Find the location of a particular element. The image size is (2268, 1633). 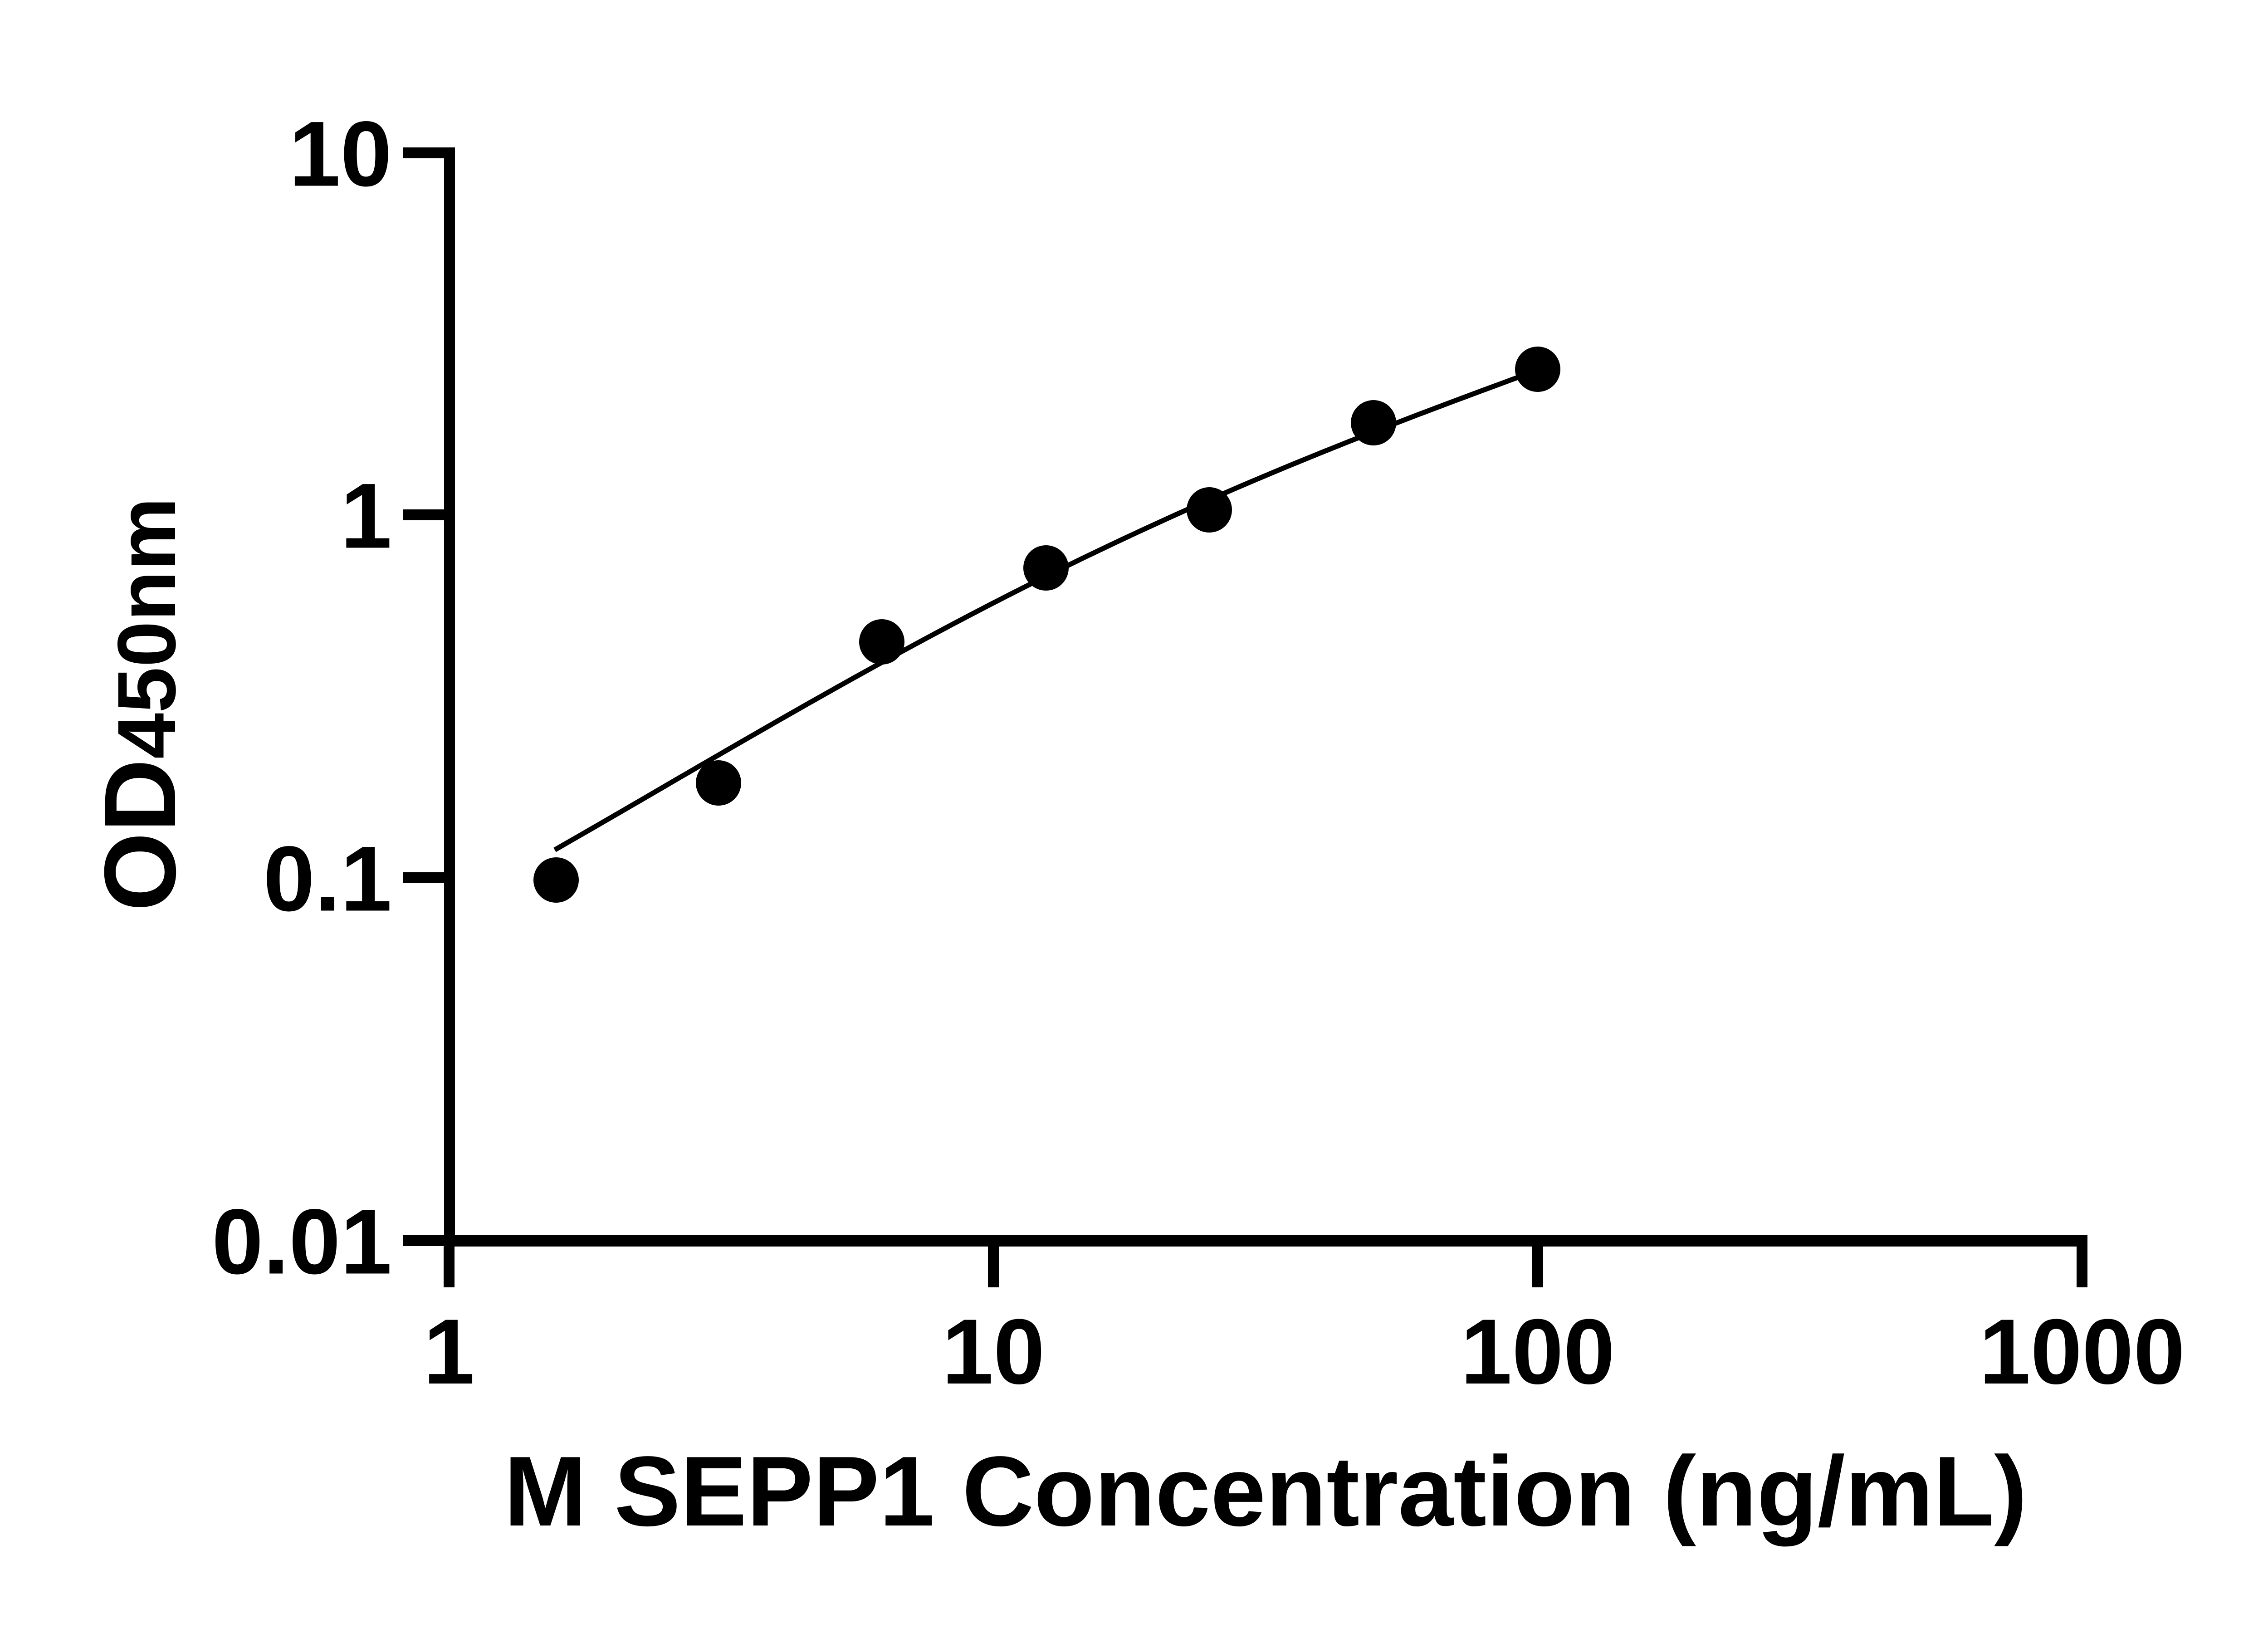

svg-text: M SEPP1 Concentration (ng/mL) is located at coordinates (1265, 1491).